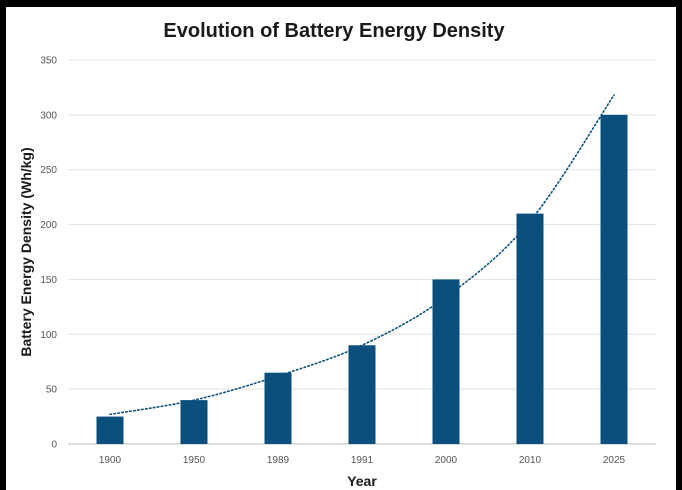  Describe the element at coordinates (110, 430) in the screenshot. I see `bar-1900` at that location.